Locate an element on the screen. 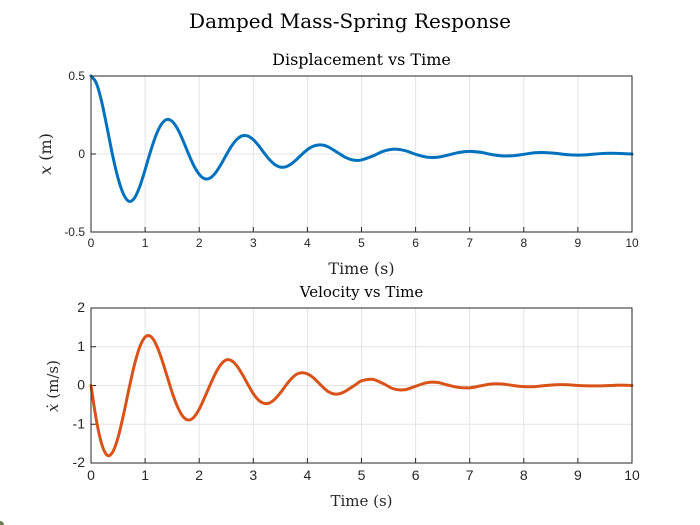 This screenshot has width=700, height=525. displacement-xtick-label: 1 is located at coordinates (145, 243).